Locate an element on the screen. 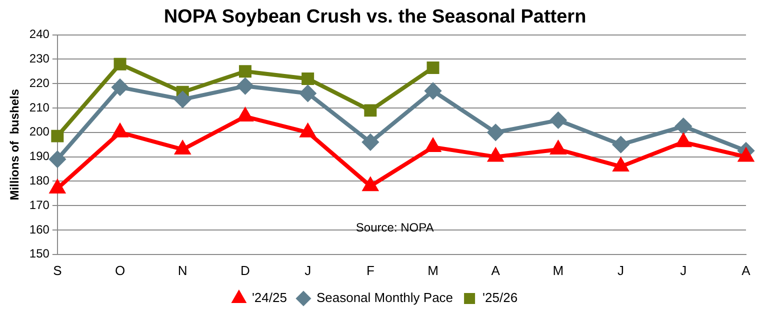  x-tick-label: S is located at coordinates (57, 270).